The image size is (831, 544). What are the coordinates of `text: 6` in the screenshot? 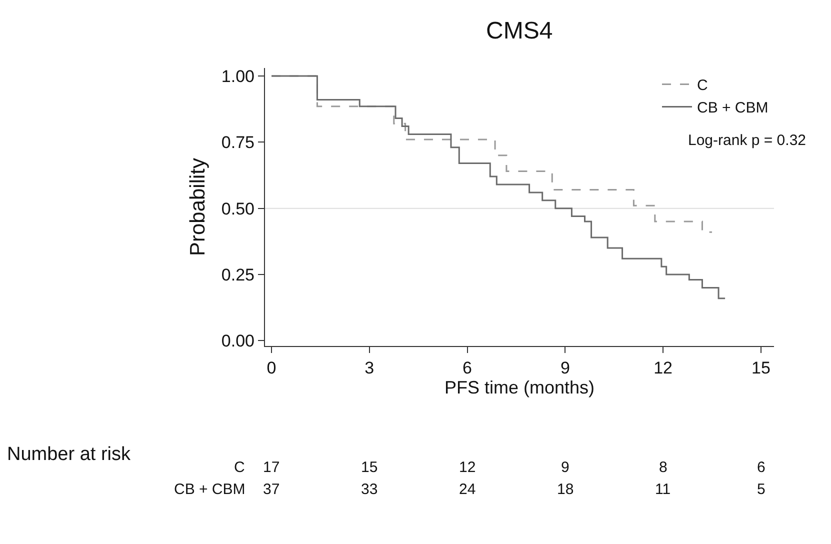 It's located at (761, 467).